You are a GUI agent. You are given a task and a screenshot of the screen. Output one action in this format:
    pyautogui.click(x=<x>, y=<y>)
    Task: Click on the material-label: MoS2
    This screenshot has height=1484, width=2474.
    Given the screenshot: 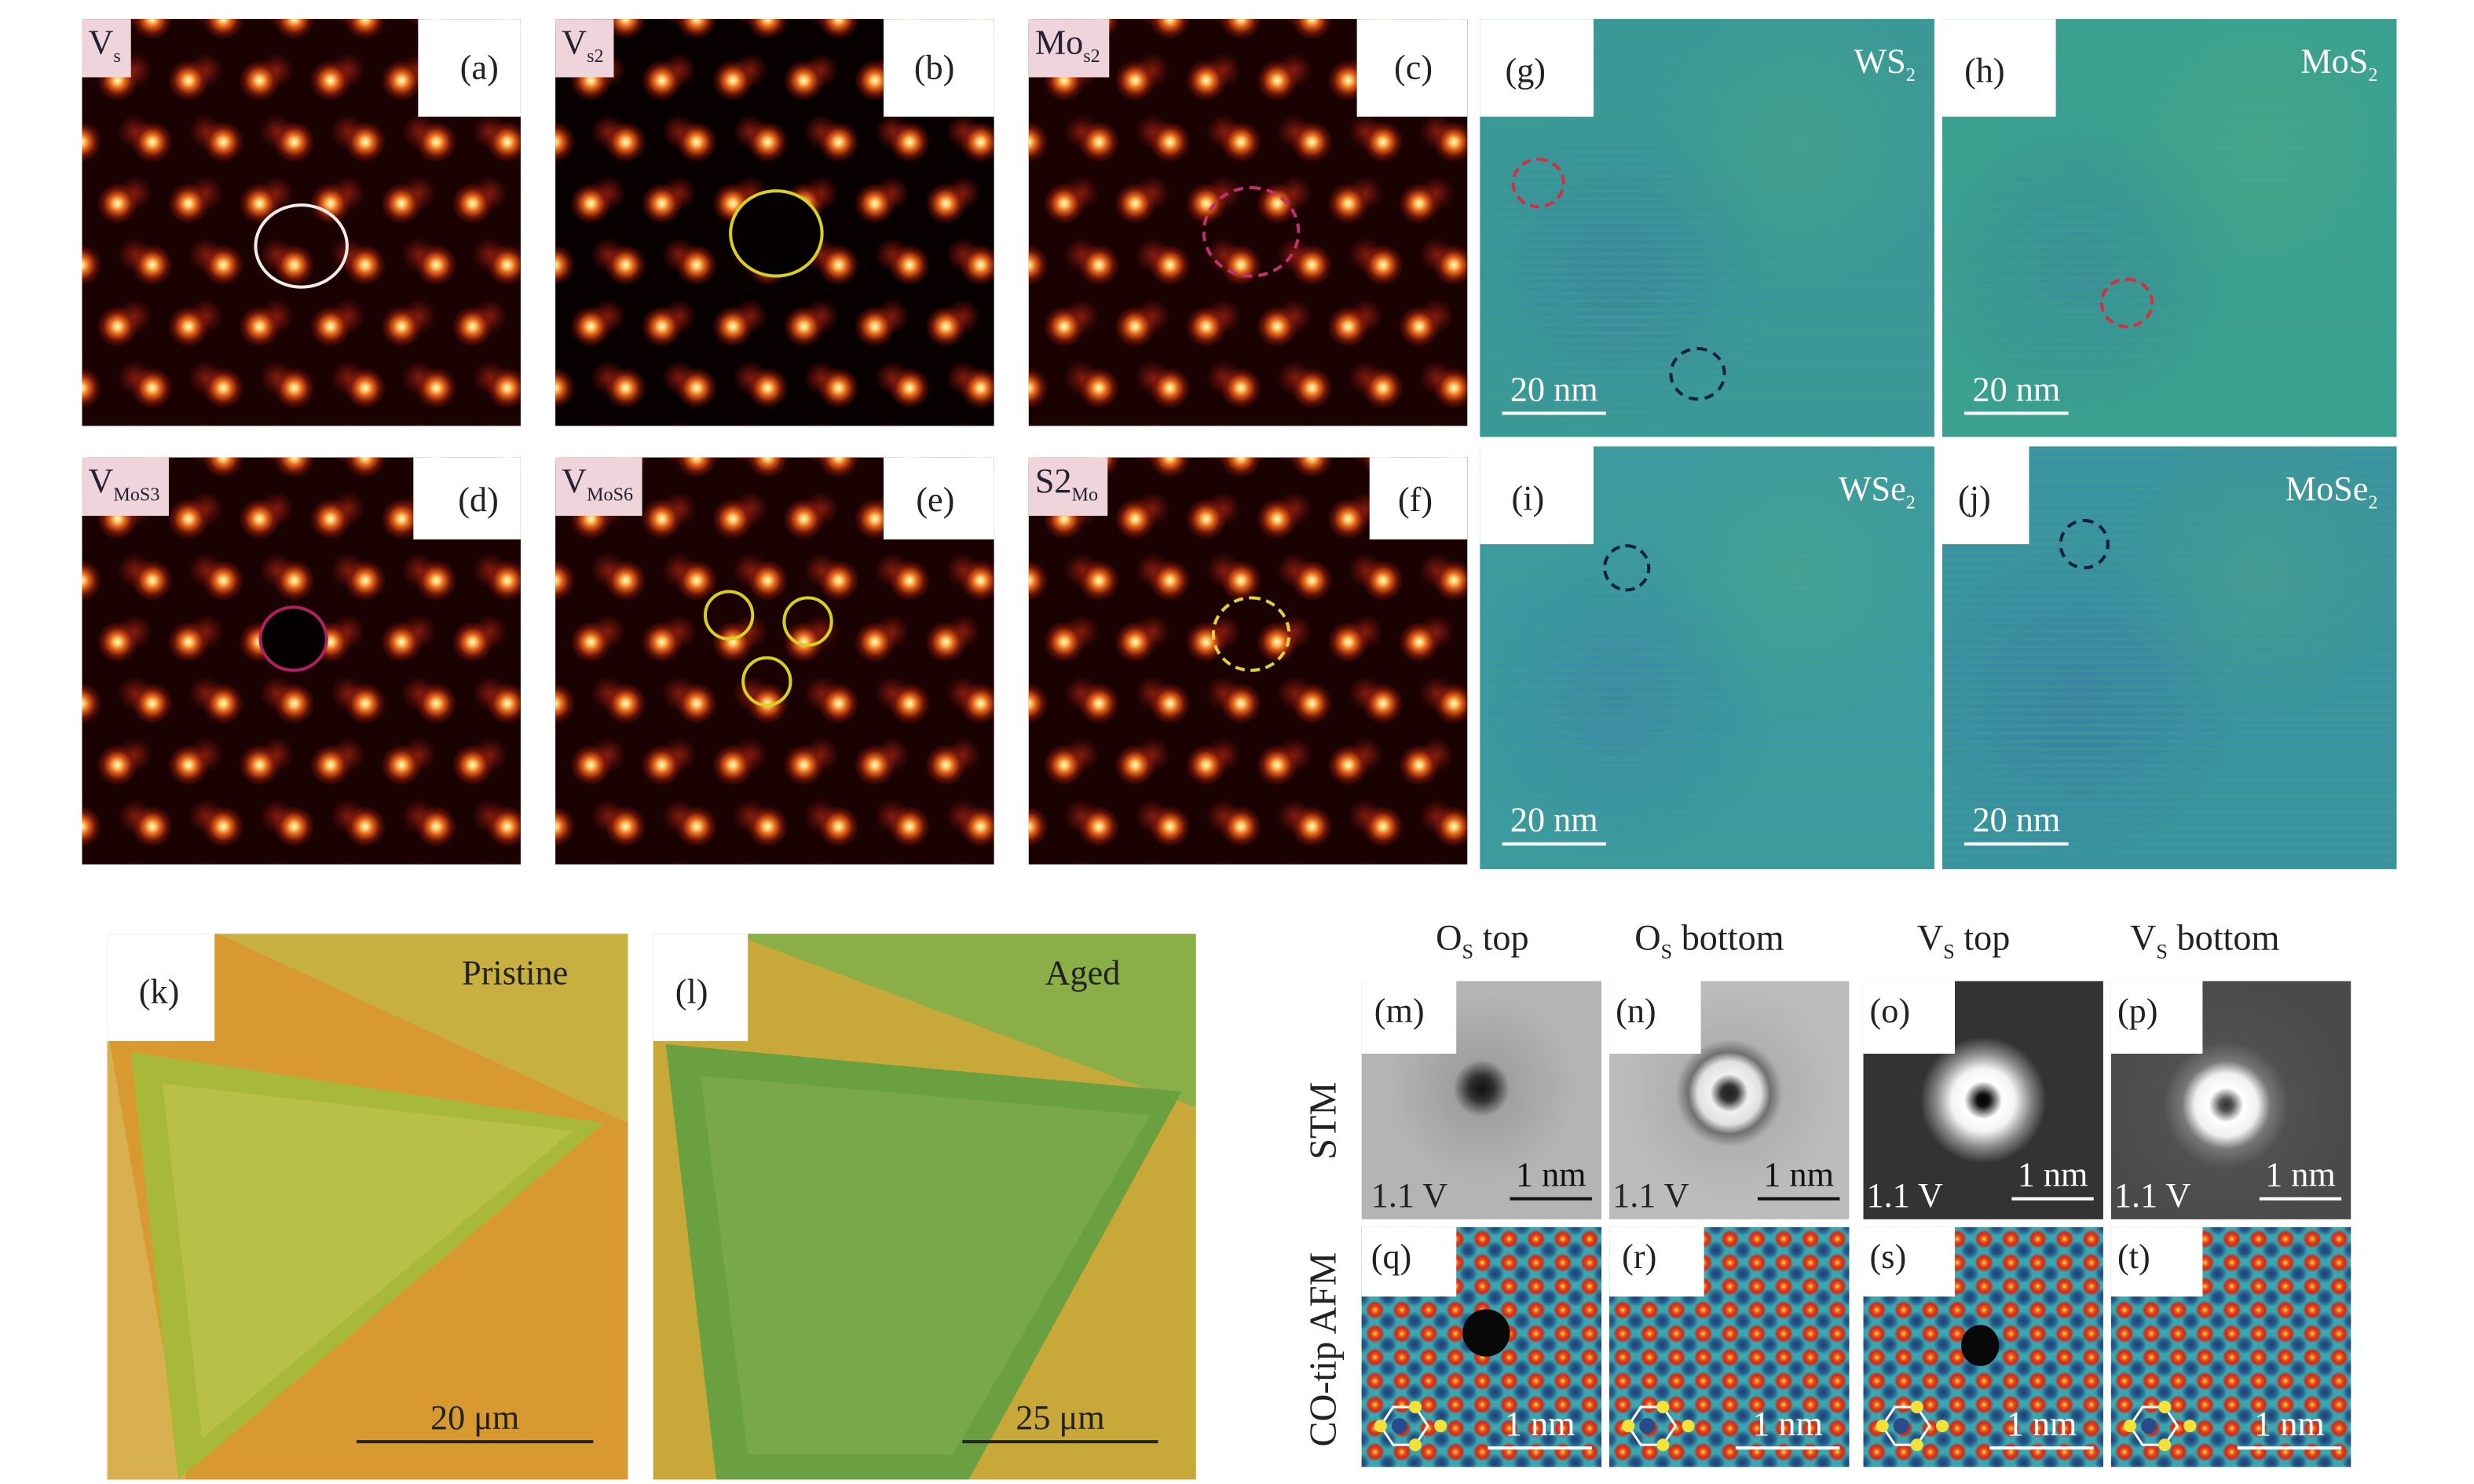 What is the action you would take?
    pyautogui.click(x=2339, y=64)
    